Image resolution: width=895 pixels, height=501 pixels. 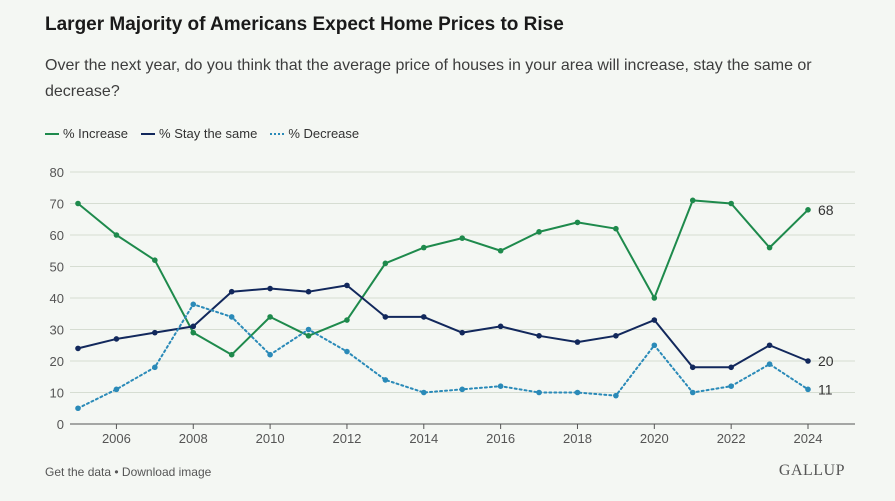 I want to click on x-tick-label: 2024, so click(x=808, y=438).